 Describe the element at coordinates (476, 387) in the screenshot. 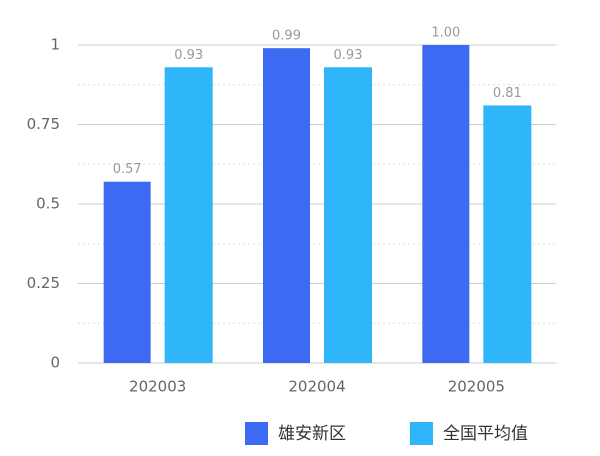

I see `x-tick-label: 202005` at that location.